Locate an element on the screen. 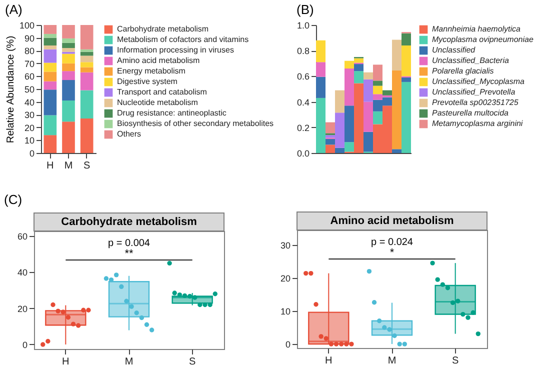 This screenshot has height=380, width=550. legend-label: Energy metabolism is located at coordinates (151, 71).